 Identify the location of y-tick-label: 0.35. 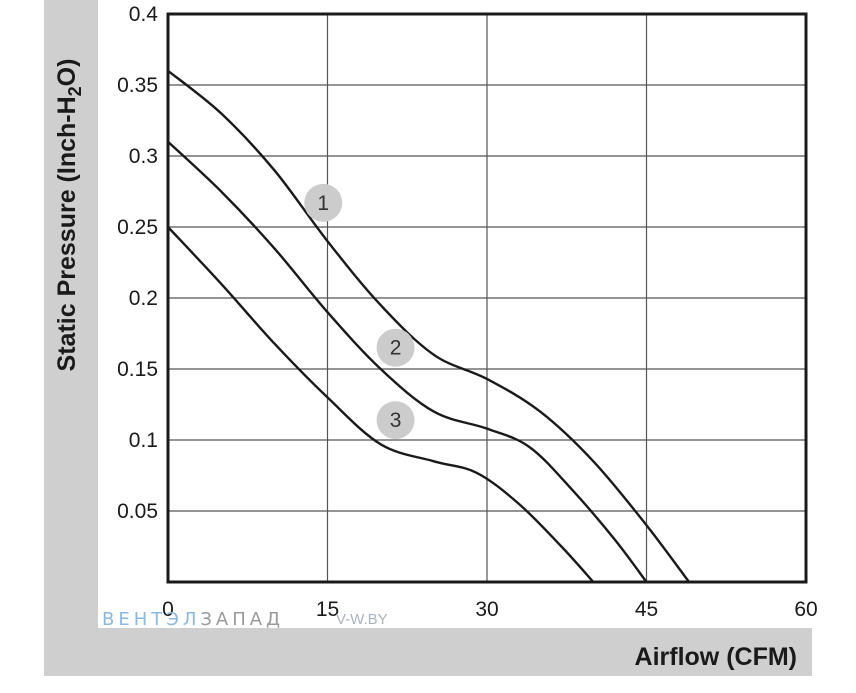
(137, 85).